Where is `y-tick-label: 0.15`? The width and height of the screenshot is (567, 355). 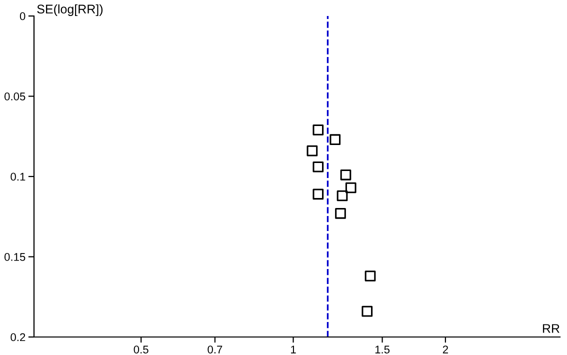
y-tick-label: 0.15 is located at coordinates (15, 257).